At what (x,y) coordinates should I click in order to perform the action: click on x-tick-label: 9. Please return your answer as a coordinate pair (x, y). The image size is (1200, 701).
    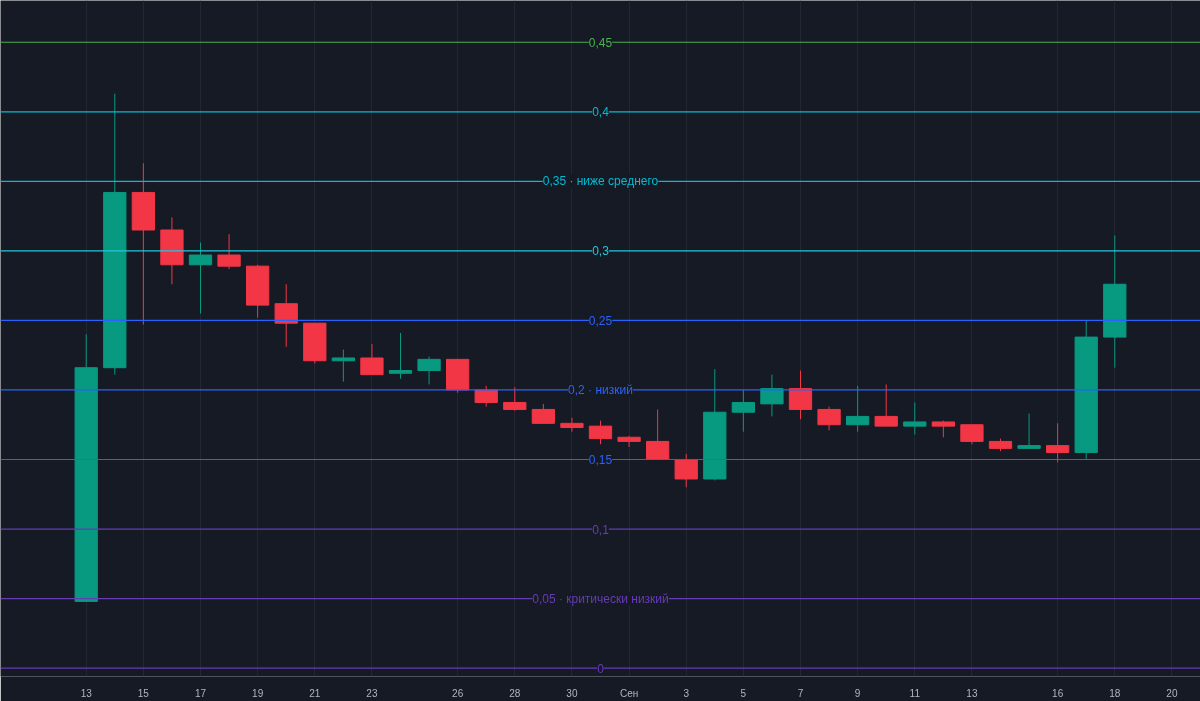
    Looking at the image, I should click on (857, 693).